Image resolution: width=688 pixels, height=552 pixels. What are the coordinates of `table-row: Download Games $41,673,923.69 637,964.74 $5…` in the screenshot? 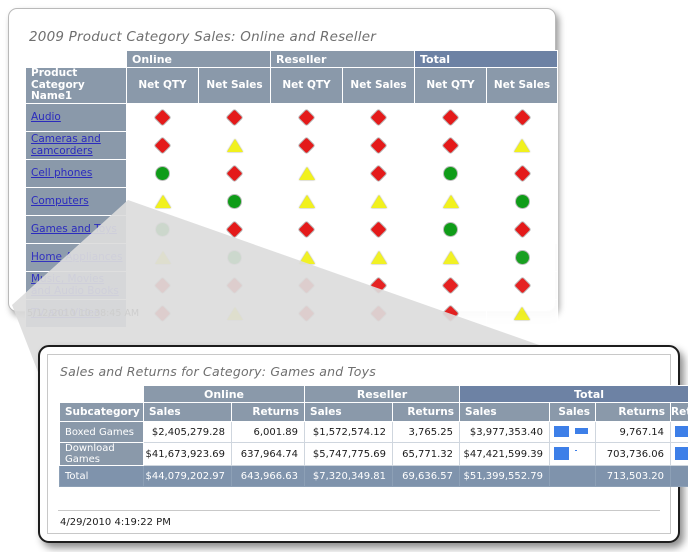 It's located at (373, 454).